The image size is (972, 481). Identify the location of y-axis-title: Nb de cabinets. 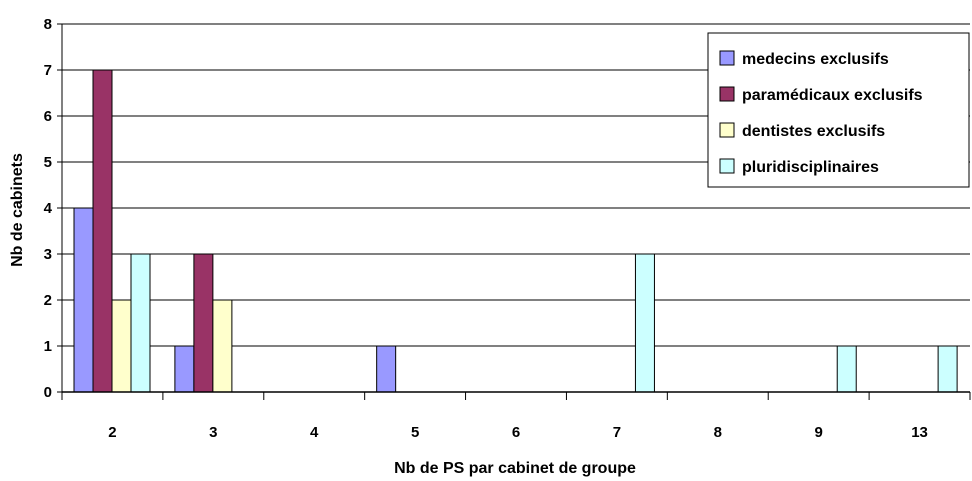
(17, 210).